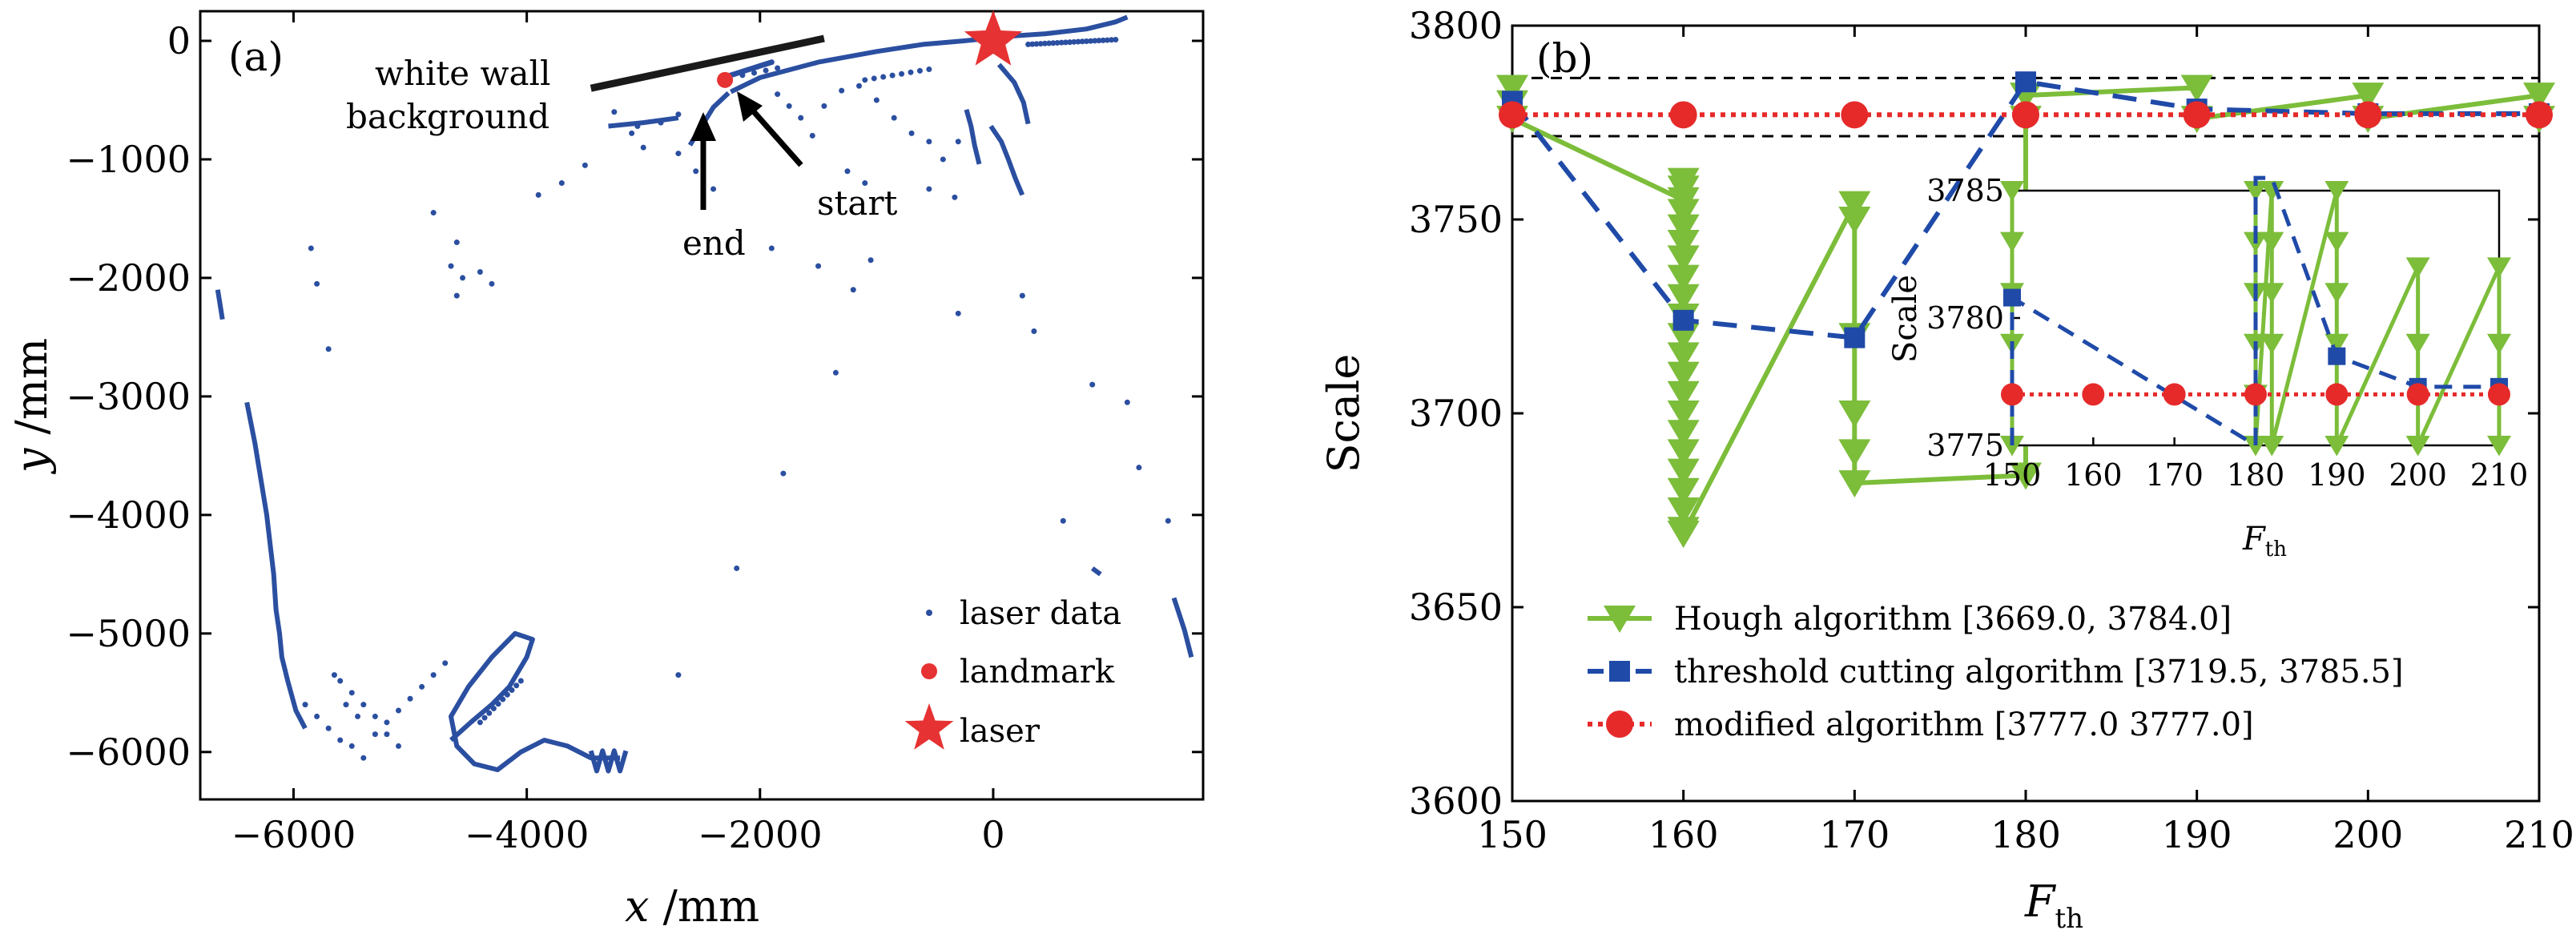  Describe the element at coordinates (128, 515) in the screenshot. I see `y-tick-label: −4000` at that location.